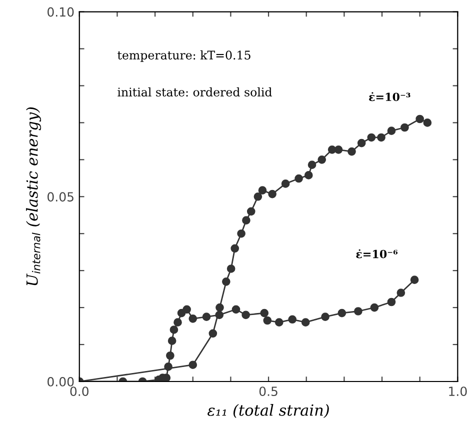 The height and width of the screenshot is (436, 467). I want to click on y-axis-title: U$_{internal}$ (elastic energy), so click(34, 196).